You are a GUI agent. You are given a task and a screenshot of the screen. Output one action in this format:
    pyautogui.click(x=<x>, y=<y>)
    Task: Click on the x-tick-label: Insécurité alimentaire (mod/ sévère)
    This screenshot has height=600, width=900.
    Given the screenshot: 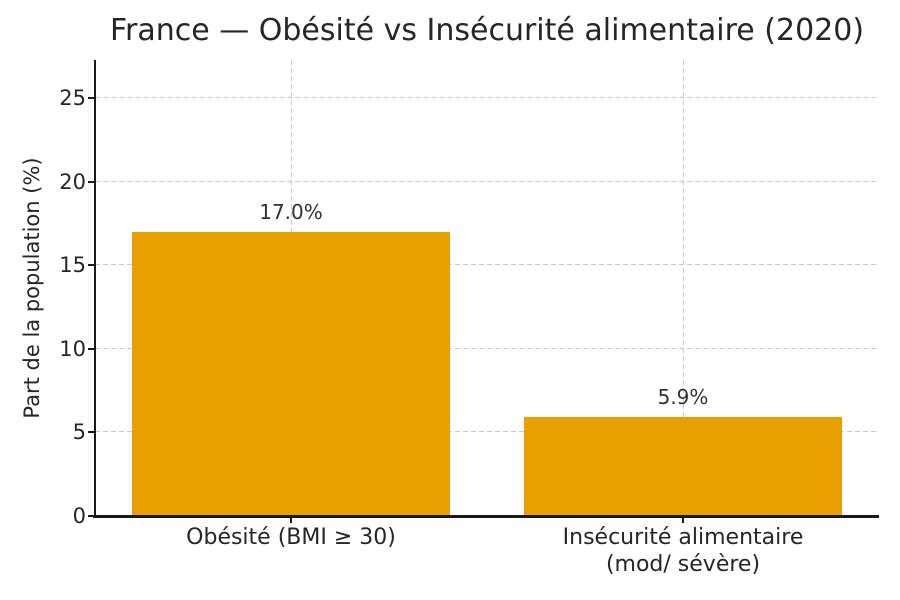 What is the action you would take?
    pyautogui.click(x=683, y=551)
    